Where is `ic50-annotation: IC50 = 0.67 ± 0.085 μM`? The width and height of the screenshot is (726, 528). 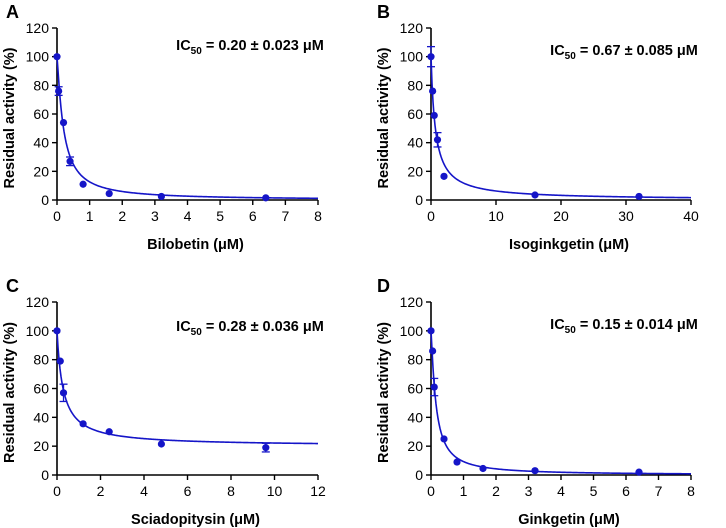
ic50-annotation: IC50 = 0.67 ± 0.085 μM is located at coordinates (624, 52).